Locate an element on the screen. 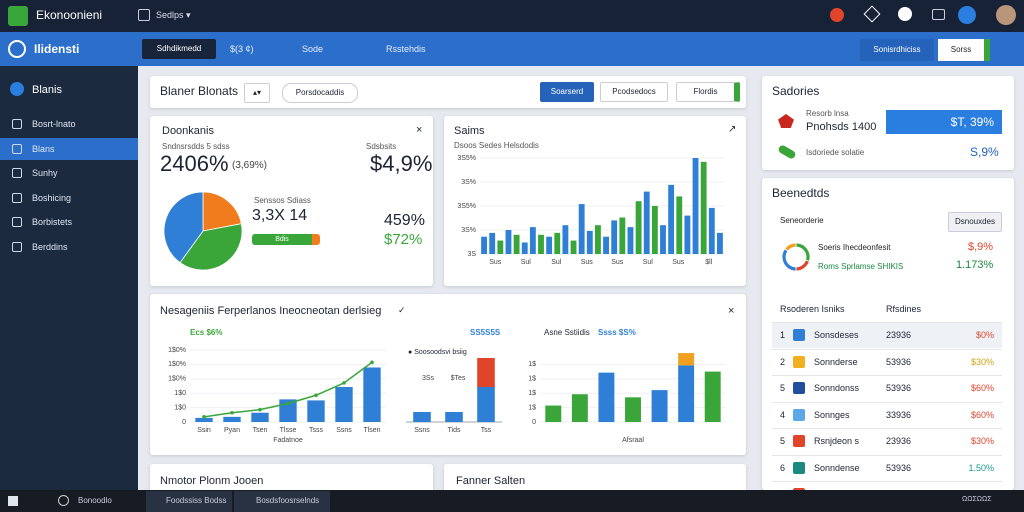 This screenshot has width=1024, height=512. toolbar-title: Blaner Blonats is located at coordinates (199, 91).